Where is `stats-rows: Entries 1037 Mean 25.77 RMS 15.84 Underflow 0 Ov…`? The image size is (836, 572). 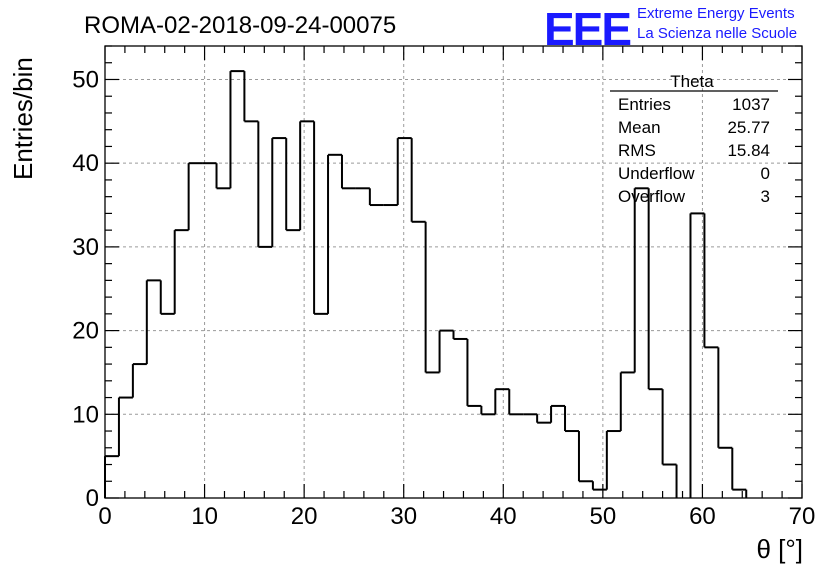
stats-rows: Entries 1037 Mean 25.77 RMS 15.84 Underflow 0 Ov… is located at coordinates (694, 150).